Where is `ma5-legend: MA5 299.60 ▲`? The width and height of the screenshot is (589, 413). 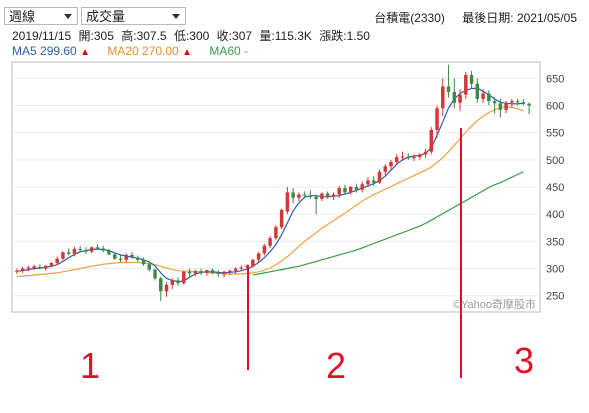 ma5-legend: MA5 299.60 ▲ is located at coordinates (52, 51).